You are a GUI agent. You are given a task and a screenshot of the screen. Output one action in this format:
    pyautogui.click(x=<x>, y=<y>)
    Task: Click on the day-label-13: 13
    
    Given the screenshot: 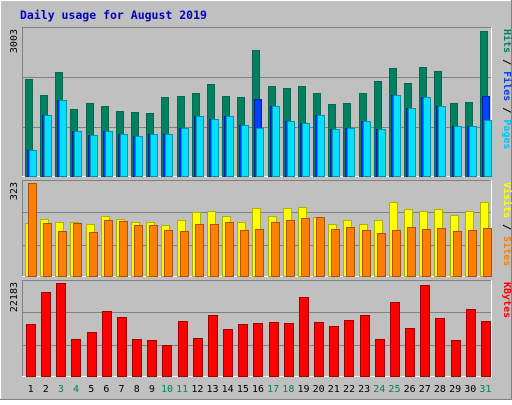 What is the action you would take?
    pyautogui.click(x=212, y=389)
    